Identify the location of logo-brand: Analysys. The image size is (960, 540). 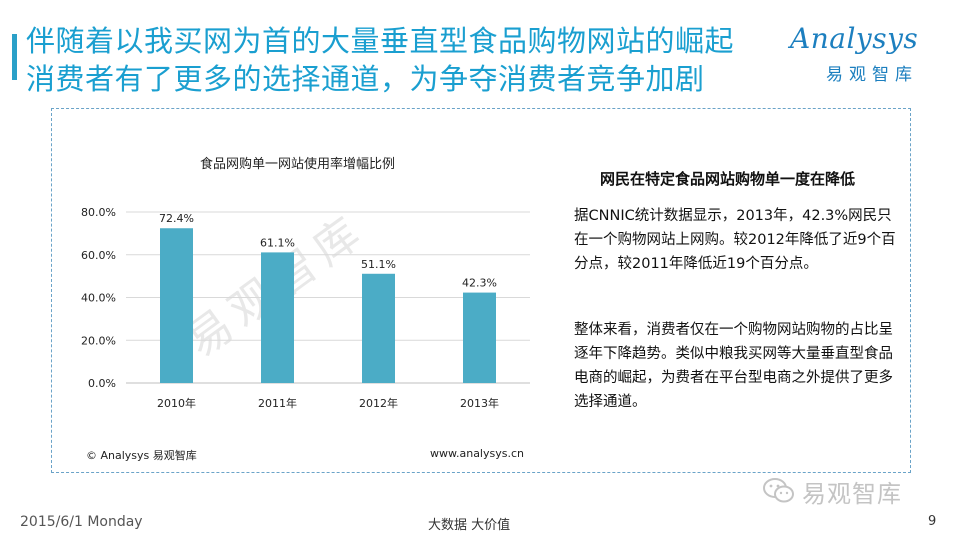
(854, 38).